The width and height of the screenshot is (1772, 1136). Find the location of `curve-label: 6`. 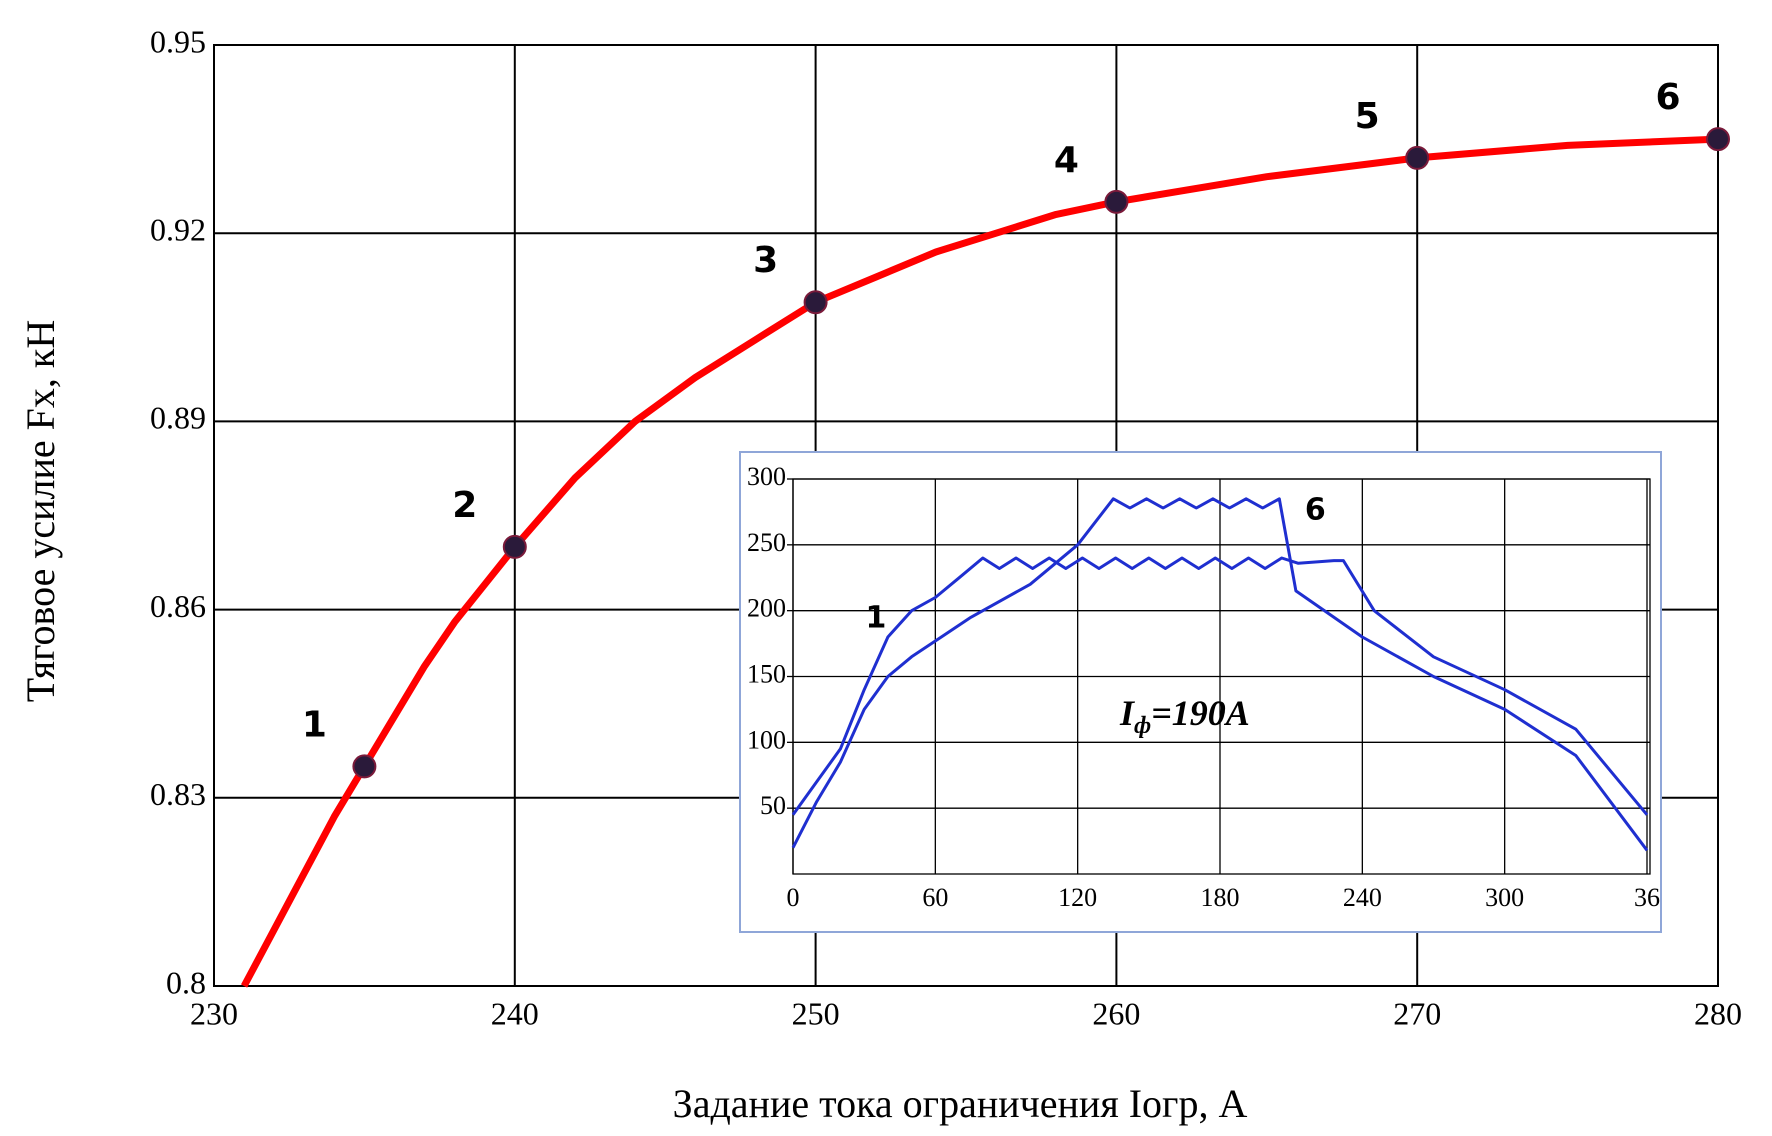

curve-label: 6 is located at coordinates (1315, 509).